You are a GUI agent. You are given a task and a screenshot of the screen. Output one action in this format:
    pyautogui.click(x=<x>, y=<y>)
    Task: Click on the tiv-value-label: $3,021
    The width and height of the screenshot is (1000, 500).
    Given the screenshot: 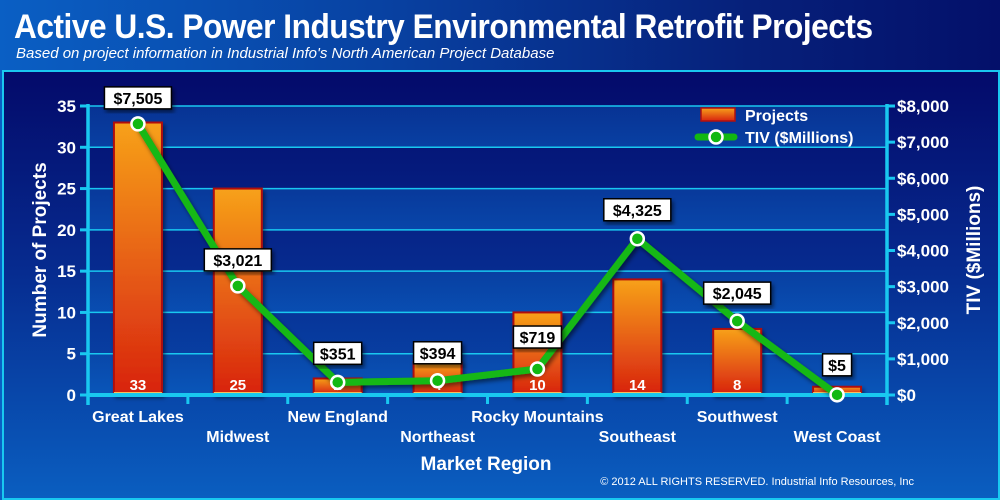 What is the action you would take?
    pyautogui.click(x=238, y=260)
    